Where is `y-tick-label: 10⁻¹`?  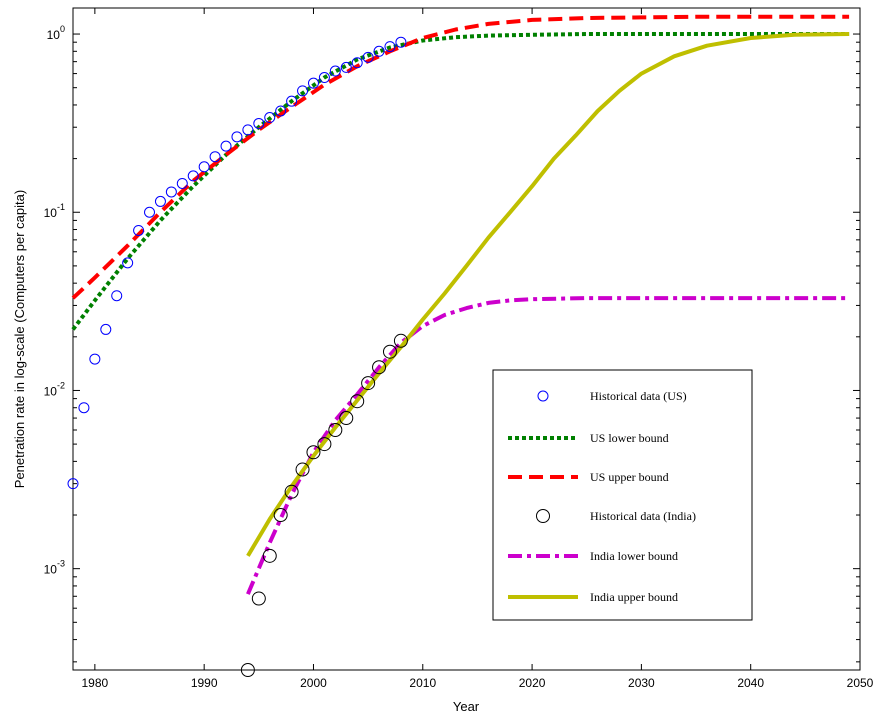
y-tick-label: 10⁻¹ is located at coordinates (54, 211).